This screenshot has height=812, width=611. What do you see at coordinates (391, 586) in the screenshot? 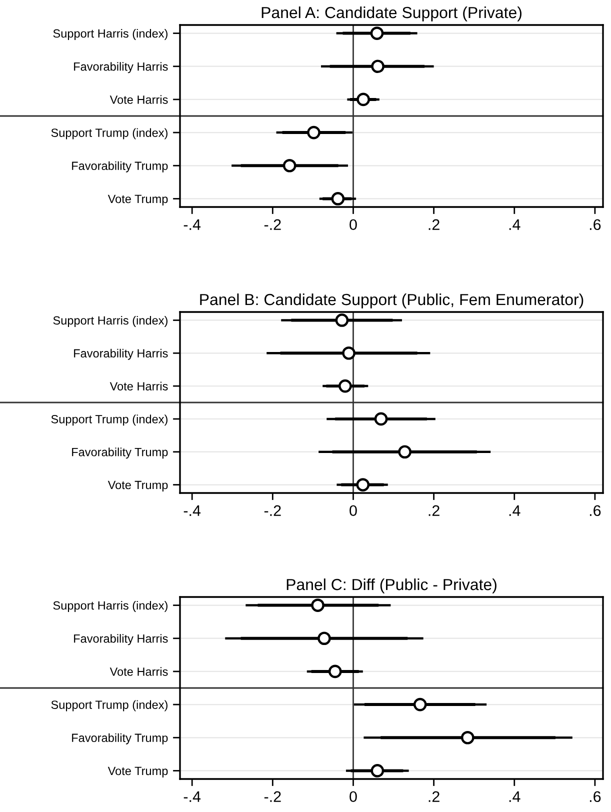
I see `chart-title: Panel C: Diff (Public - Private)` at bounding box center [391, 586].